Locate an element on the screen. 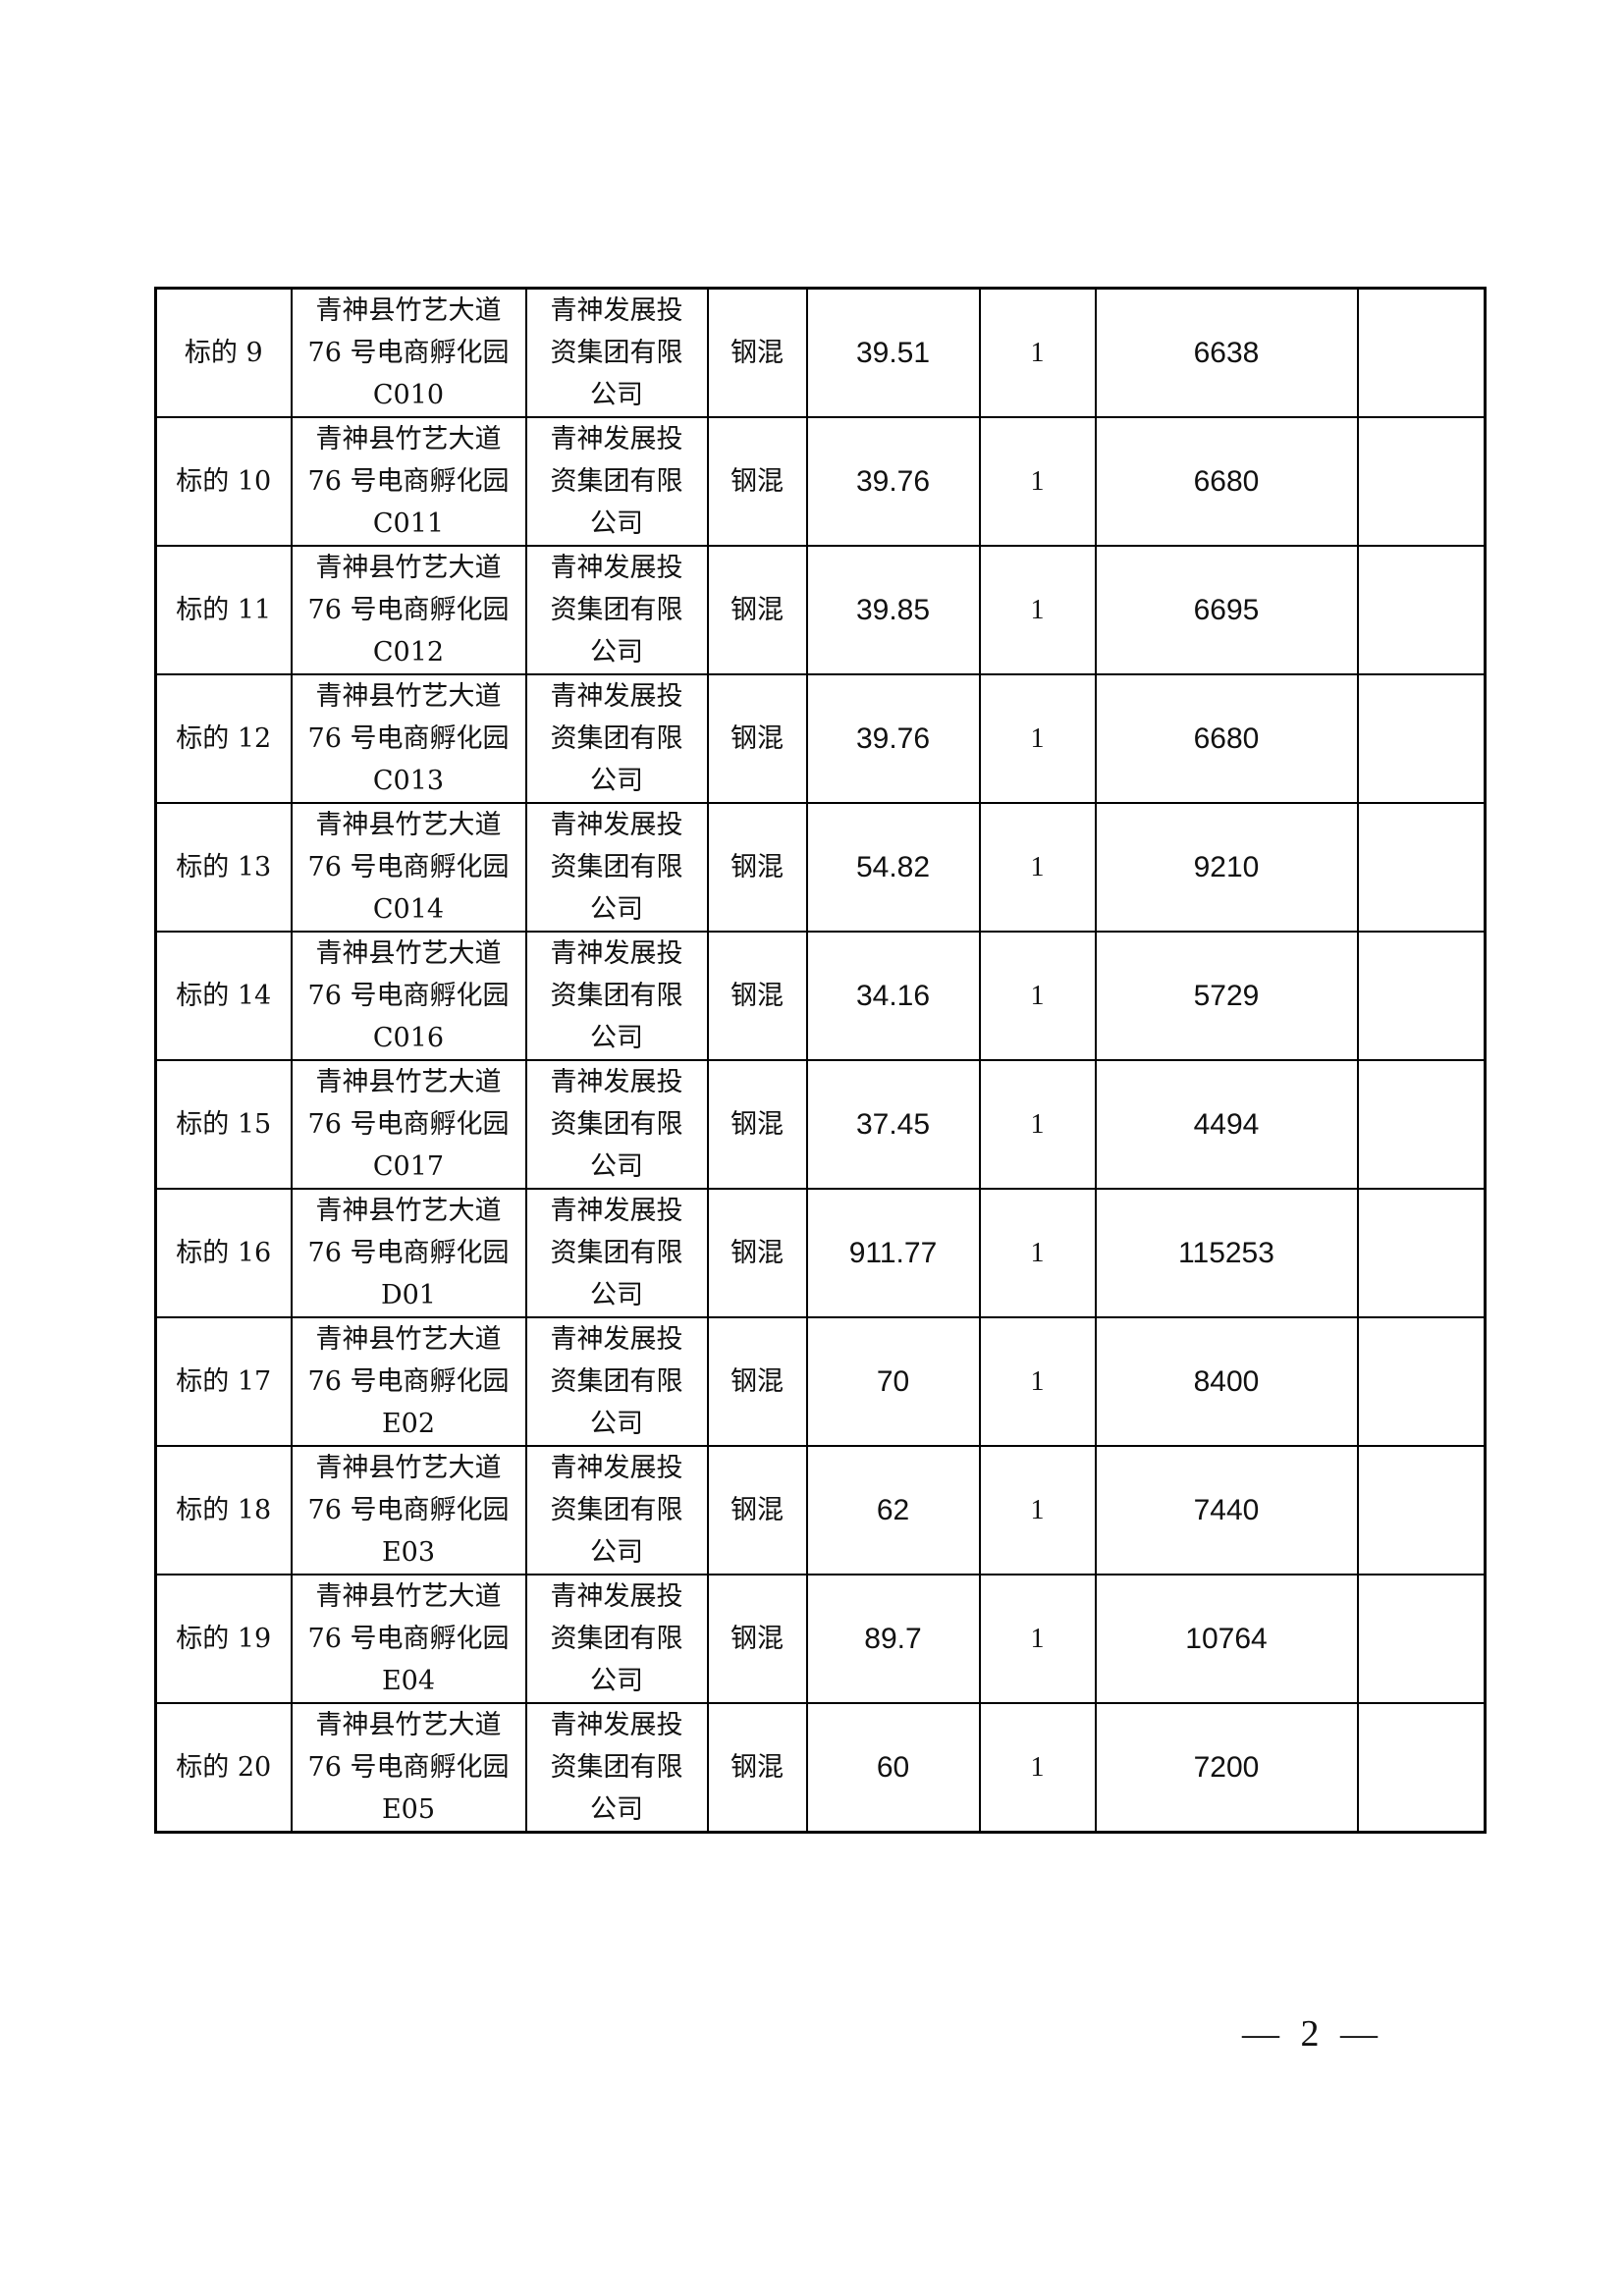 The height and width of the screenshot is (2296, 1624). address-cell: 青神县竹艺大道 76 号电商孵化园 E02 is located at coordinates (408, 1381).